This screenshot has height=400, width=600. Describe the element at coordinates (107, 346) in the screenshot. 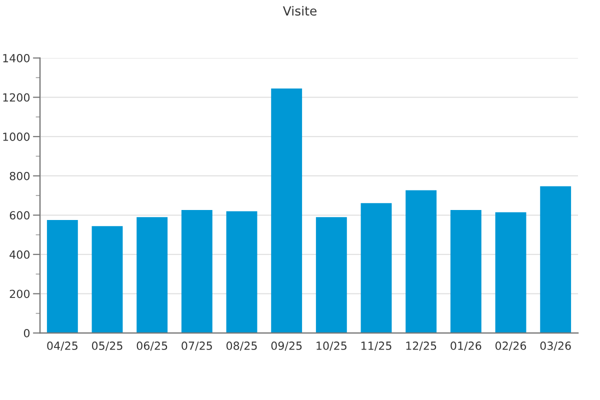

I see `x-tick-label: 05/25` at that location.